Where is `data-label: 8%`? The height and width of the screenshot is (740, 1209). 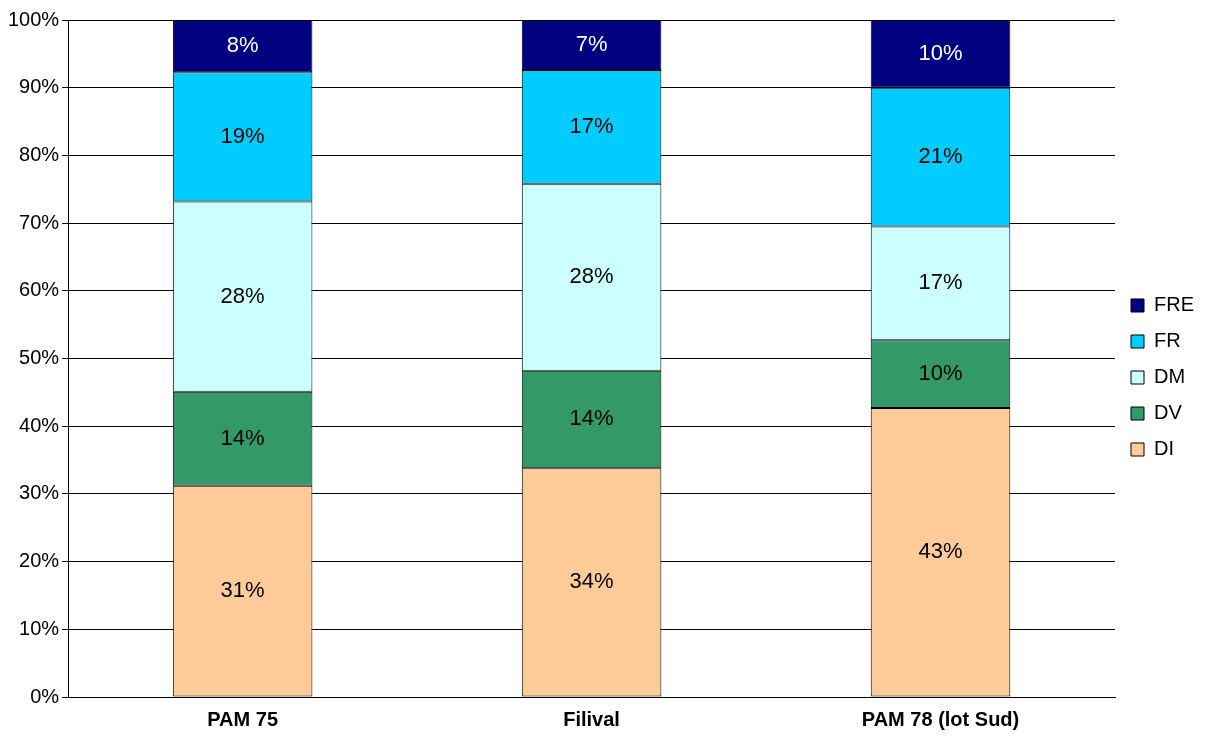
data-label: 8% is located at coordinates (242, 45).